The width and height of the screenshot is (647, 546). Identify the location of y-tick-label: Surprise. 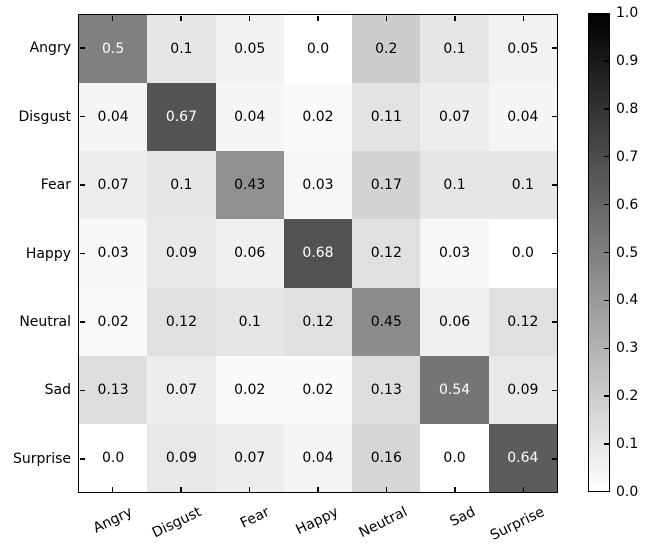
(42, 458).